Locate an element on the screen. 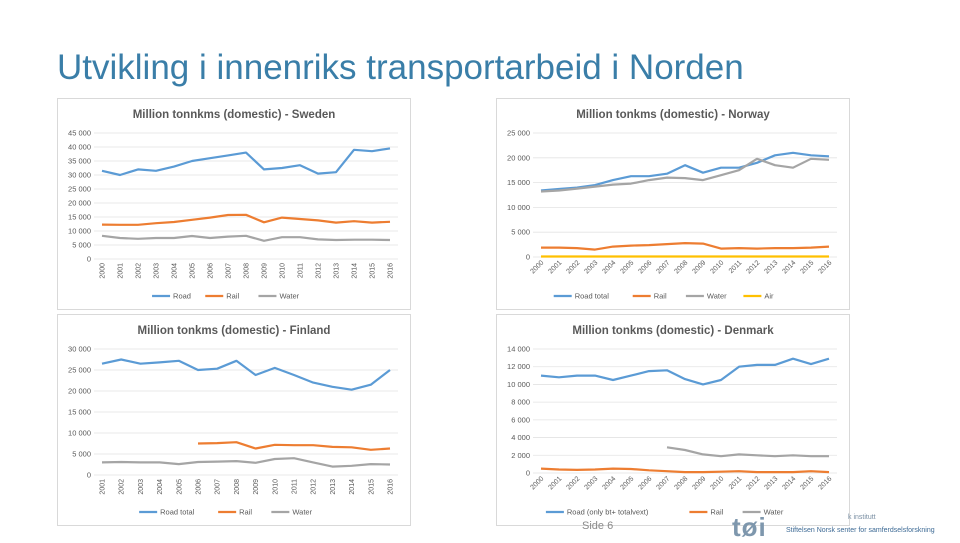 This screenshot has width=960, height=543. series-line-road-total is located at coordinates (246, 374).